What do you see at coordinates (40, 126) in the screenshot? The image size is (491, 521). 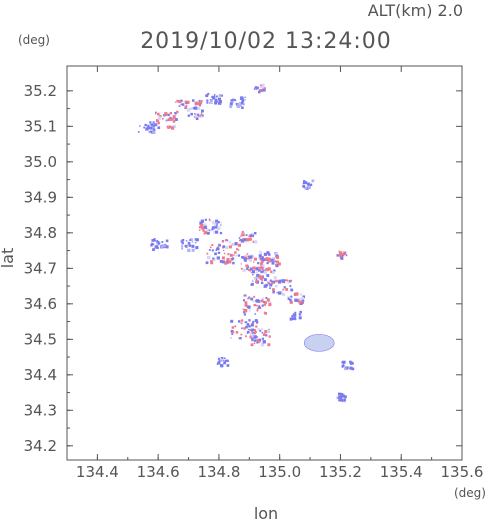 I see `y-tick-label: 35.1` at bounding box center [40, 126].